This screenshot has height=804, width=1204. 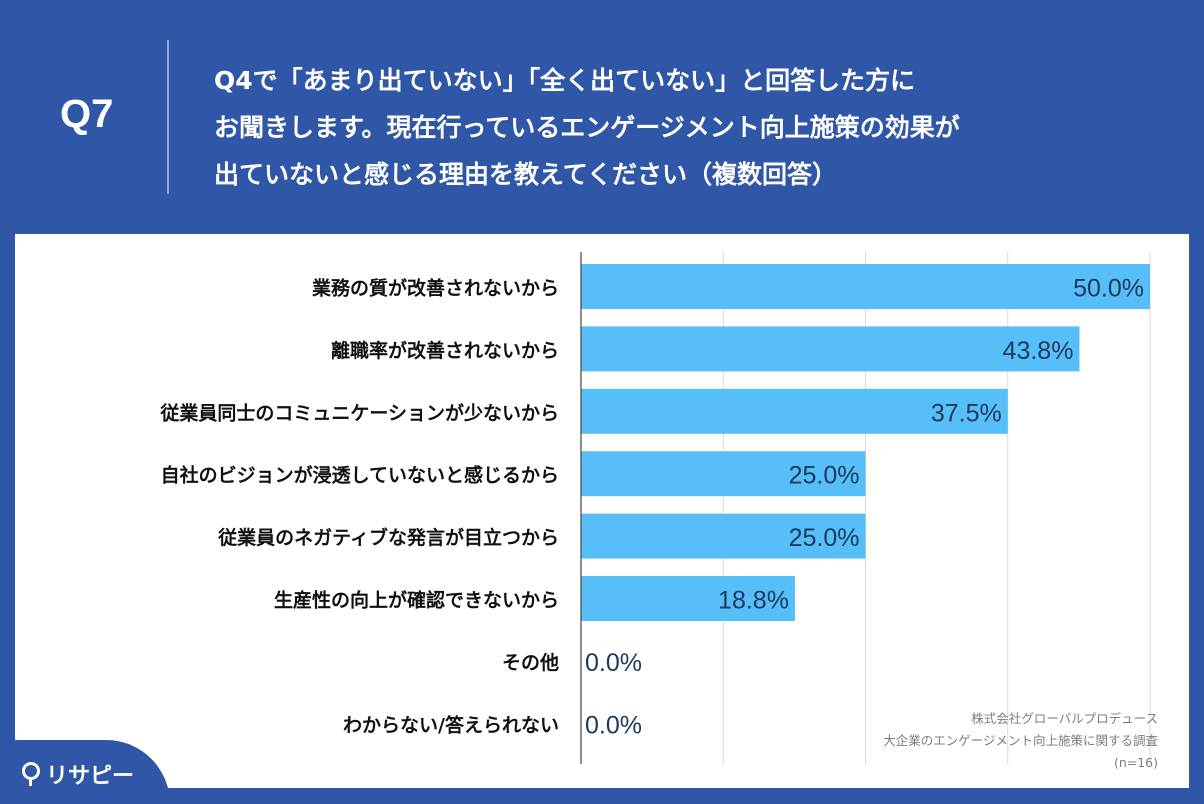 What do you see at coordinates (90, 776) in the screenshot?
I see `logo-text: リサピー` at bounding box center [90, 776].